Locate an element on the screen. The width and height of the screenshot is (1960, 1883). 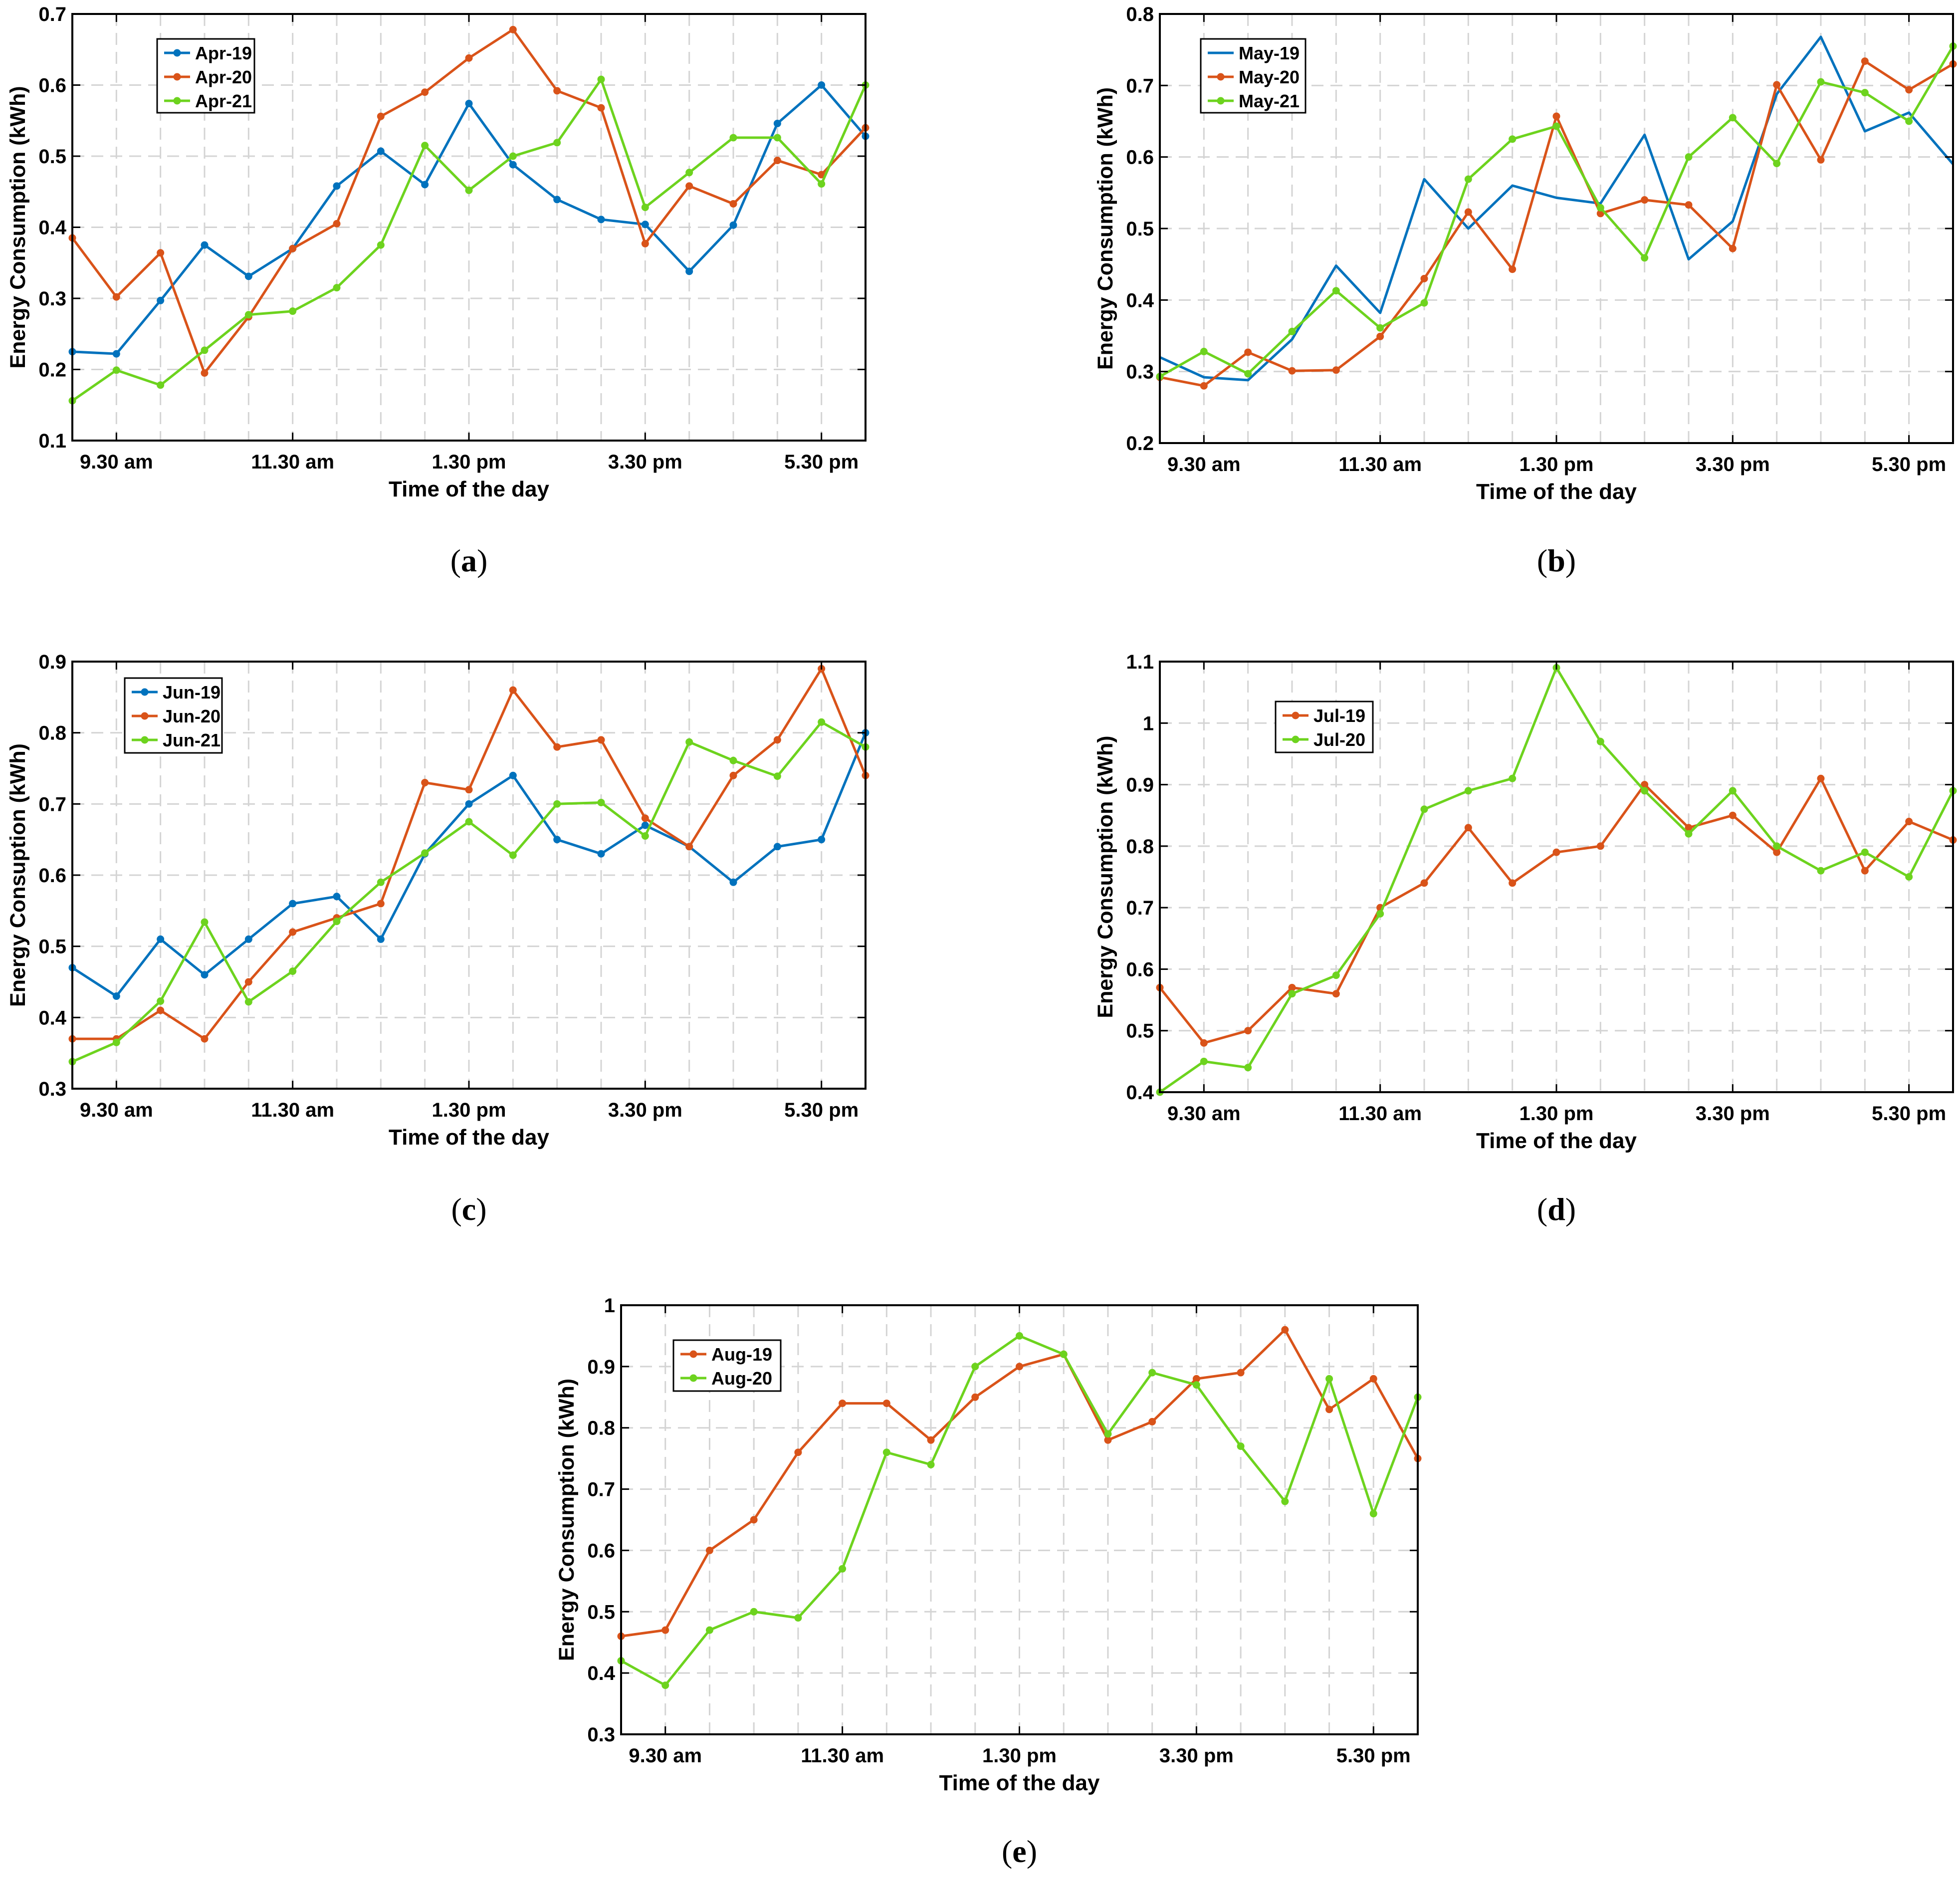
y-tick-label: 0.7 is located at coordinates (1140, 86).